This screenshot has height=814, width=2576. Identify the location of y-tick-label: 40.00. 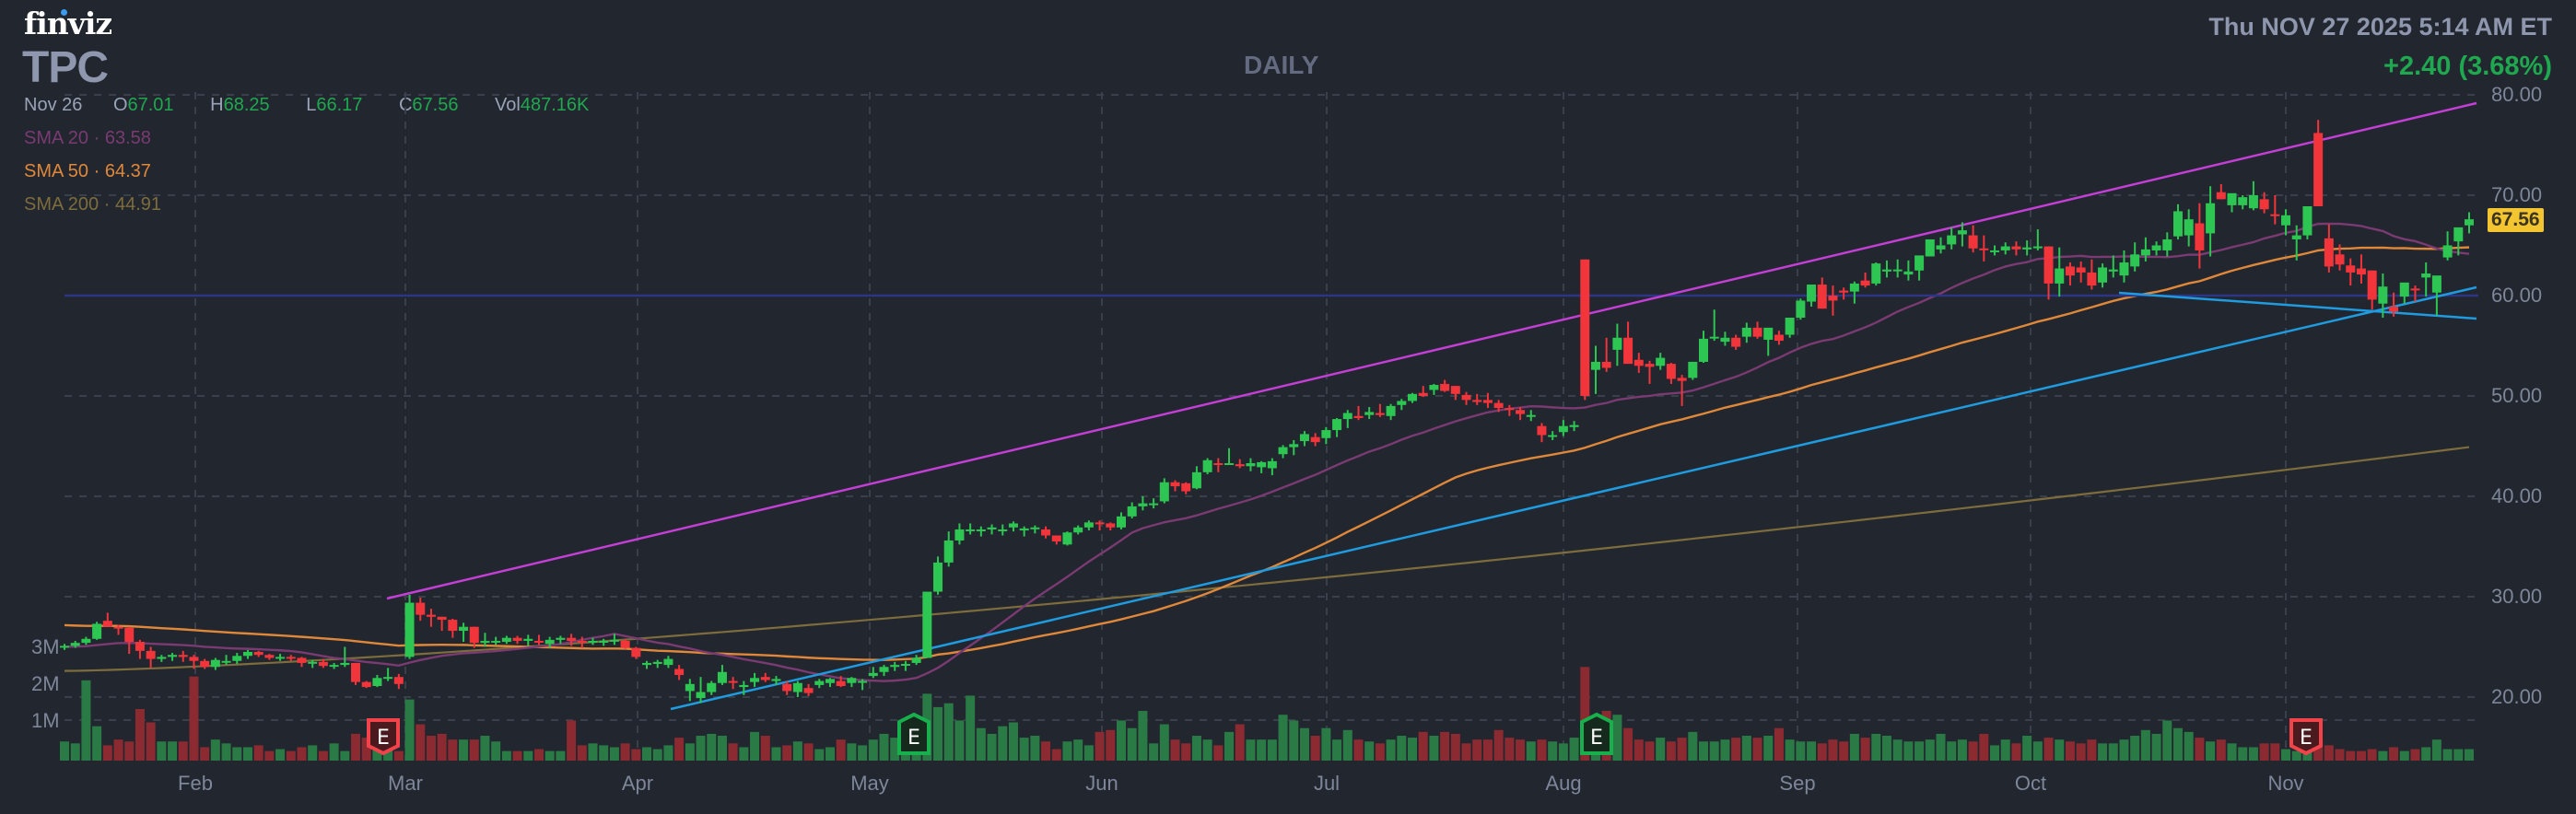
(2517, 495).